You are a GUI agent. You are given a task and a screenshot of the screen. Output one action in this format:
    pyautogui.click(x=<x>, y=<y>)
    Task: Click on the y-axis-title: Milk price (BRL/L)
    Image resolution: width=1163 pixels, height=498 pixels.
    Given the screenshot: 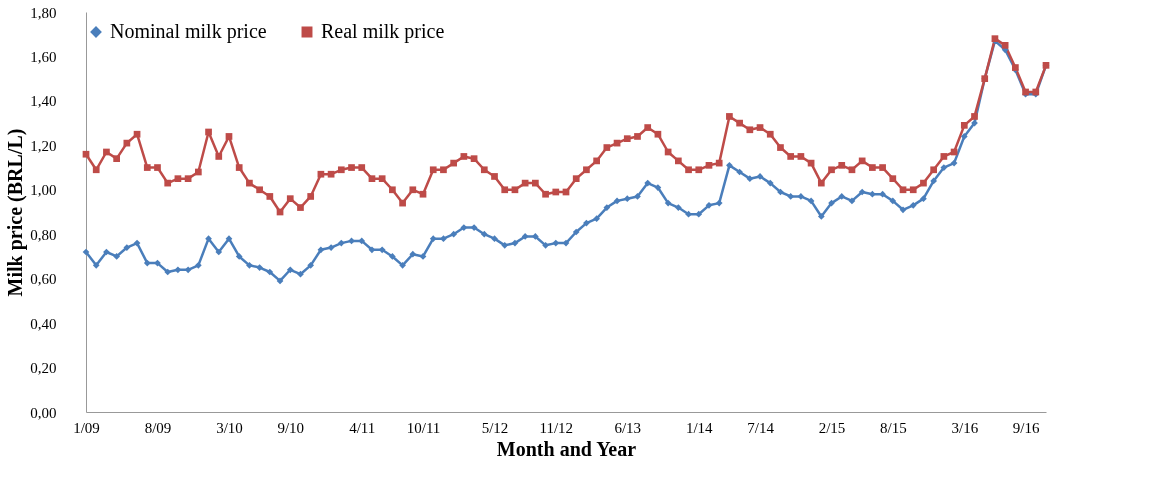 What is the action you would take?
    pyautogui.click(x=16, y=212)
    